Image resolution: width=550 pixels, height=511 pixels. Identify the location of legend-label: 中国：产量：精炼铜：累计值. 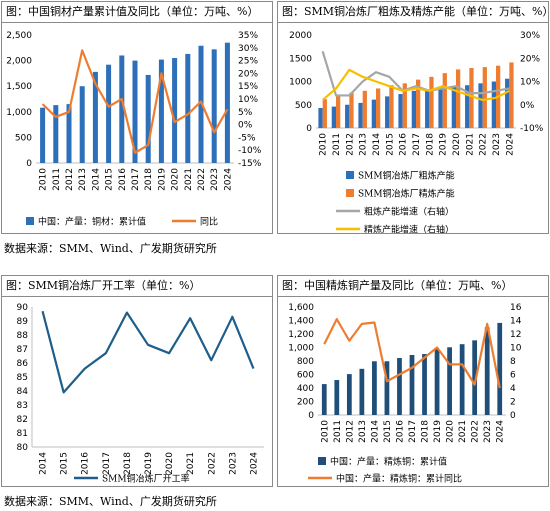
(388, 462).